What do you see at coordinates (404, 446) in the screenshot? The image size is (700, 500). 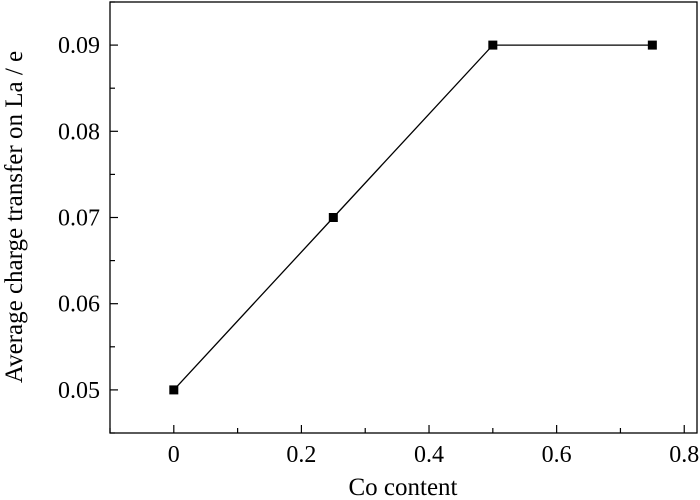 I see `x-axis-ticks: 0 0.2 0.4 0.6 0.8` at bounding box center [404, 446].